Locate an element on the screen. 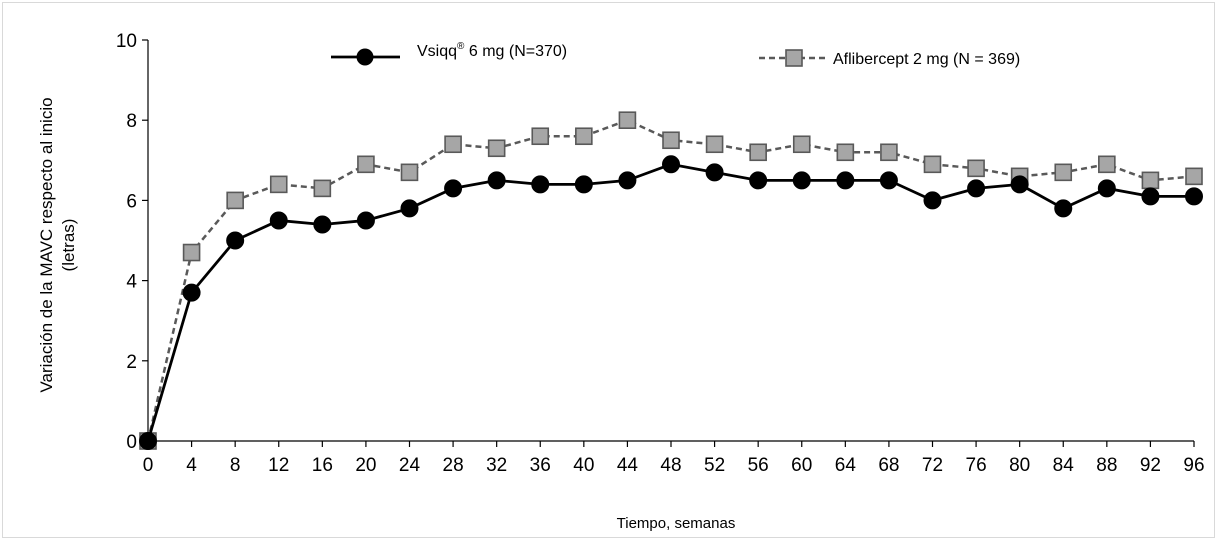 This screenshot has width=1219, height=541. x-tick-label: 84 is located at coordinates (1064, 465).